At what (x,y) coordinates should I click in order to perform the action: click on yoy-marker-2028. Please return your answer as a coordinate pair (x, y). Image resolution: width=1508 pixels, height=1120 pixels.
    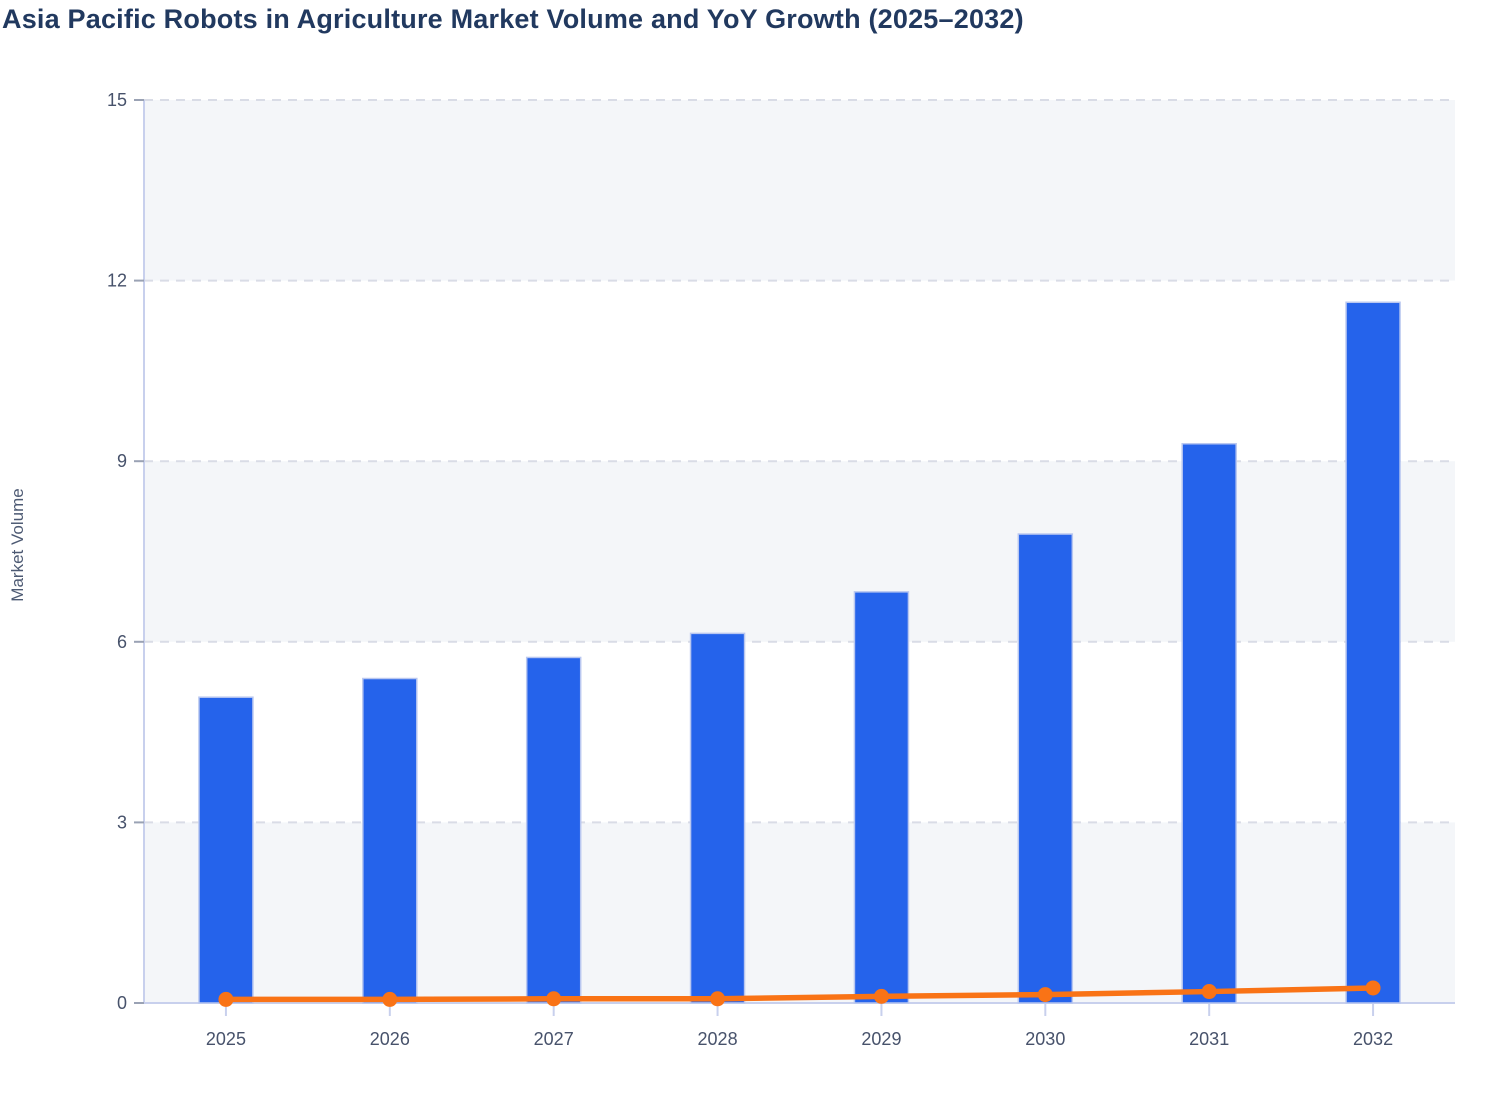
    Looking at the image, I should click on (718, 999).